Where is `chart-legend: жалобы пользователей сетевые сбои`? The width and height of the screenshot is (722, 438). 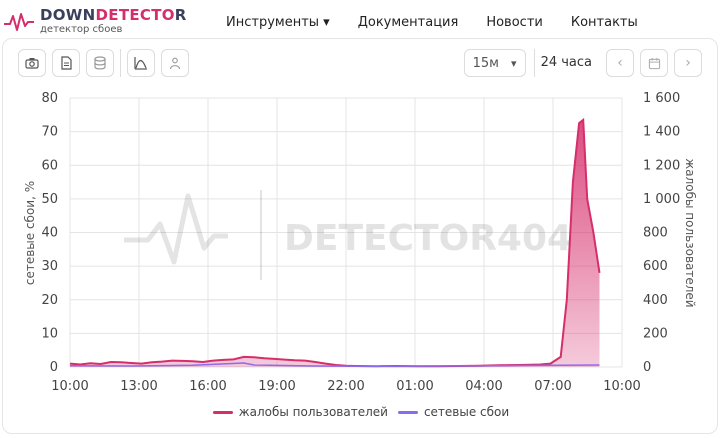 chart-legend: жалобы пользователей сетевые сбои is located at coordinates (361, 412).